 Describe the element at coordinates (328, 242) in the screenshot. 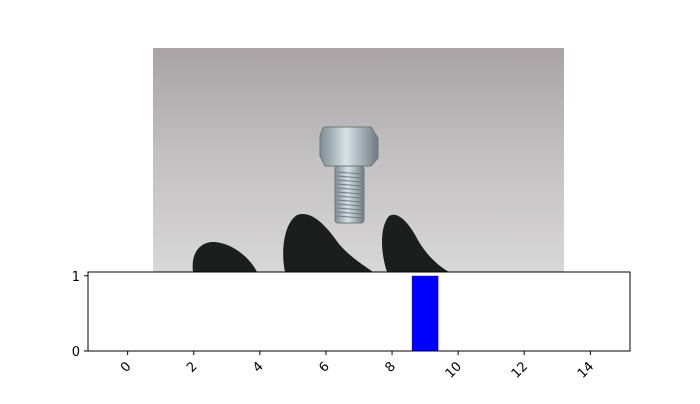

I see `glove-finger-middle` at that location.